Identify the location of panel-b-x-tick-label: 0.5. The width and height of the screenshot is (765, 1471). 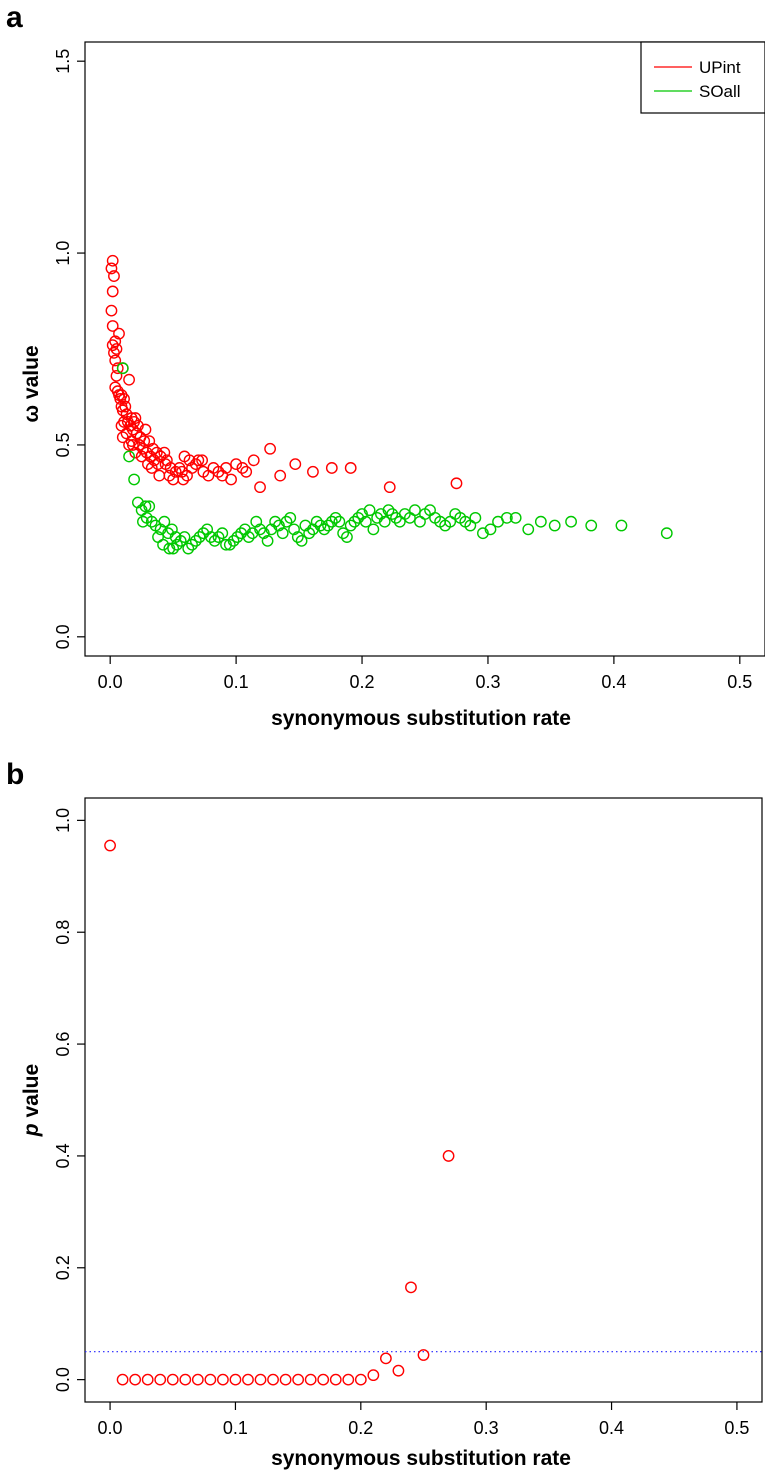
(736, 1428).